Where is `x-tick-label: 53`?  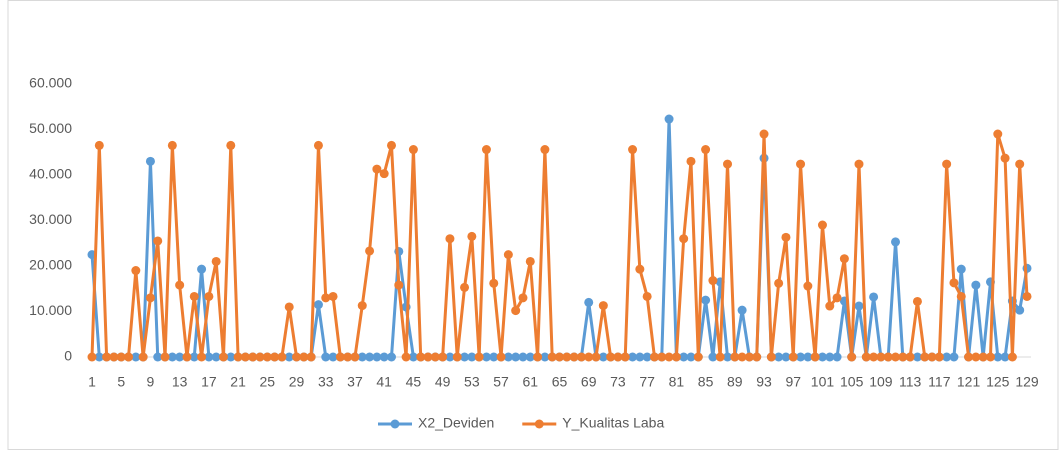
x-tick-label: 53 is located at coordinates (472, 382).